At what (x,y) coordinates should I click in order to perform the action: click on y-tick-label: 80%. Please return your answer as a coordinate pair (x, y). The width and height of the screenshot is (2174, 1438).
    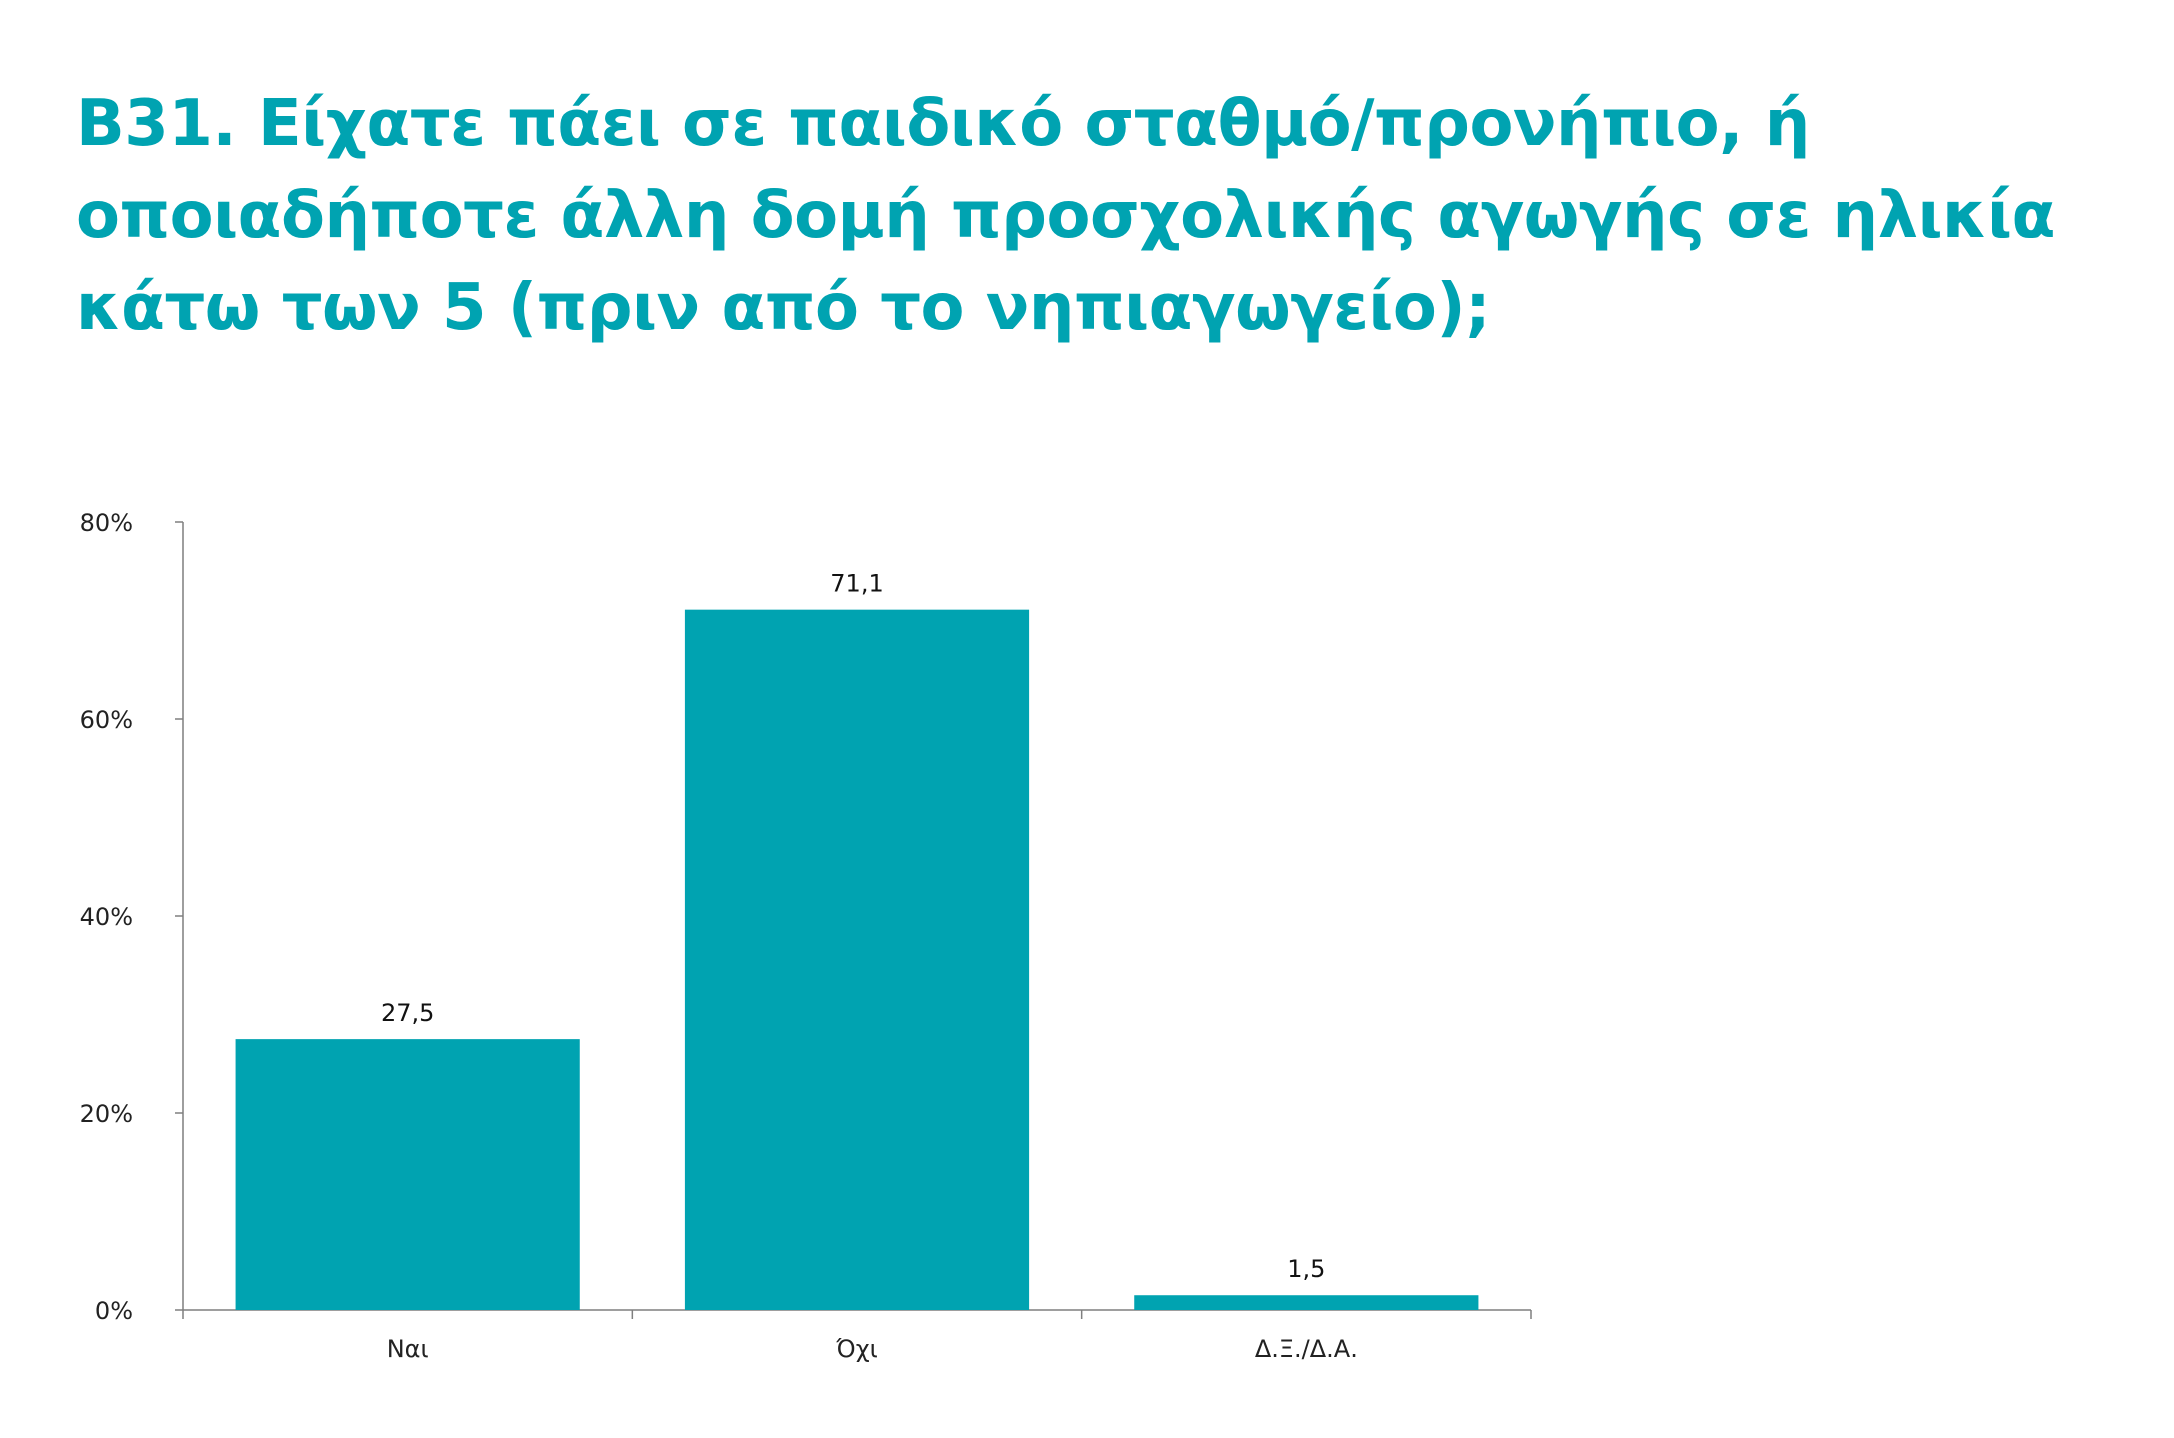
    Looking at the image, I should click on (106, 523).